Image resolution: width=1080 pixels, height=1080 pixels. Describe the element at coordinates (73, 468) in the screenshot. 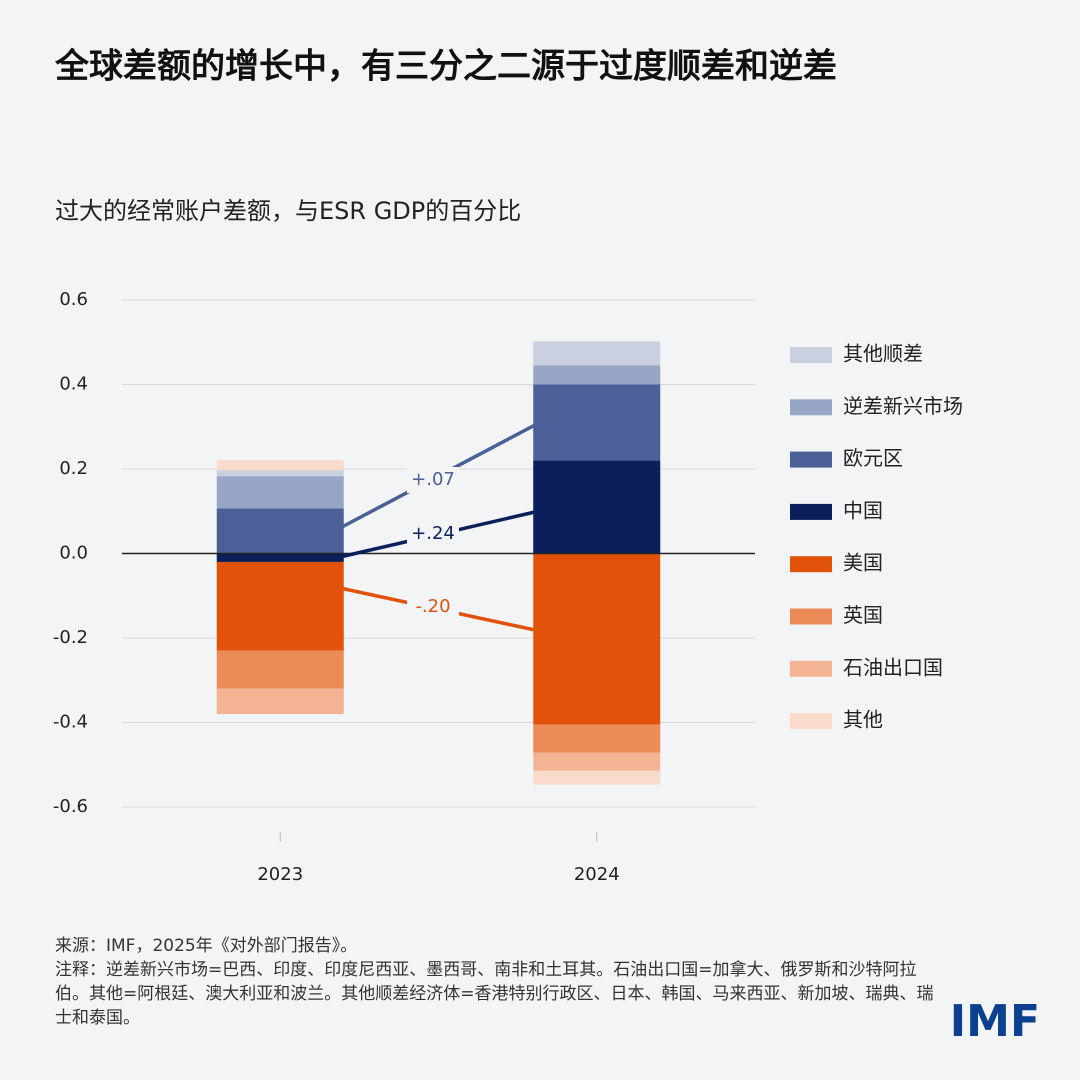

I see `y-tick-label: 0.2` at that location.